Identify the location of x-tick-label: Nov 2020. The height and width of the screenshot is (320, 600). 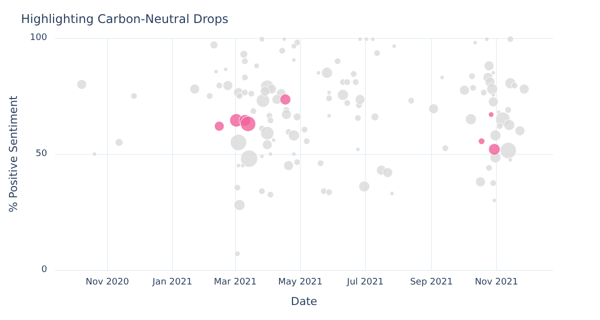
(108, 283).